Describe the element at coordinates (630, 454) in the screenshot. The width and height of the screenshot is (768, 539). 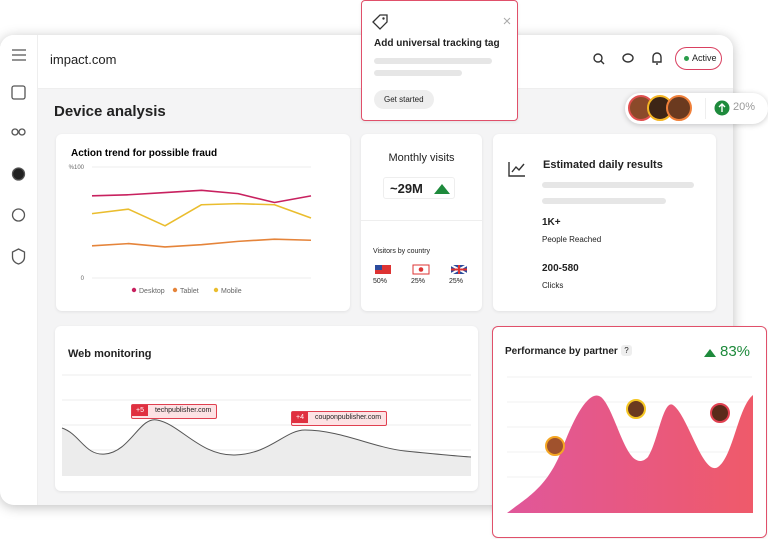
I see `performance-area` at that location.